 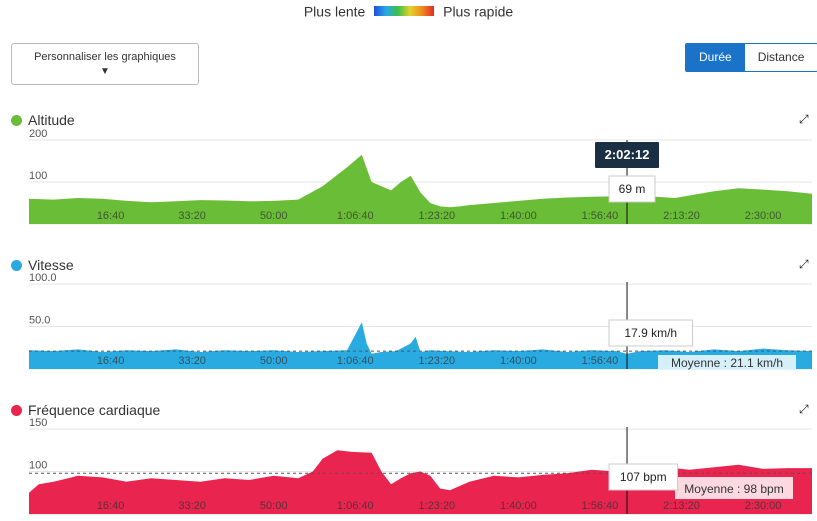 I want to click on altitude-legend-dot, so click(x=16, y=120).